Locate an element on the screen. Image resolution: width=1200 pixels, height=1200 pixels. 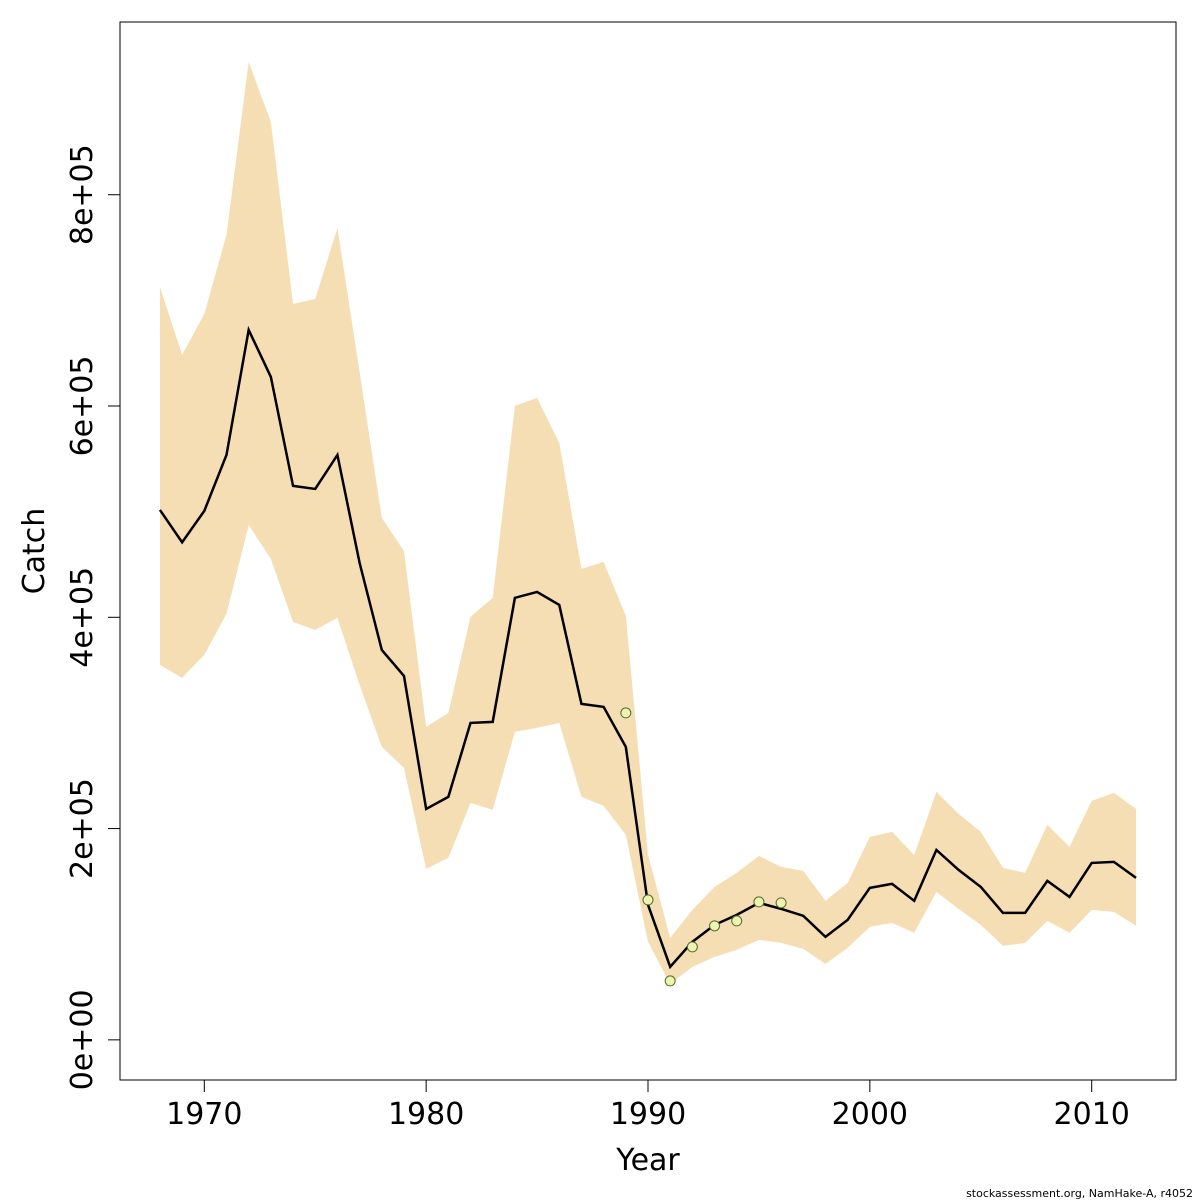
footer: stockassessment.org, NamHake-A, r4052 is located at coordinates (1079, 1193).